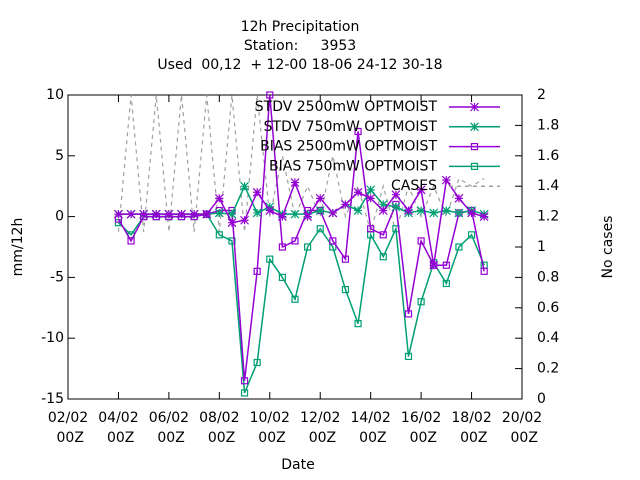  What do you see at coordinates (346, 107) in the screenshot?
I see `legend-label: STDV 2500mW OPTMOIST` at bounding box center [346, 107].